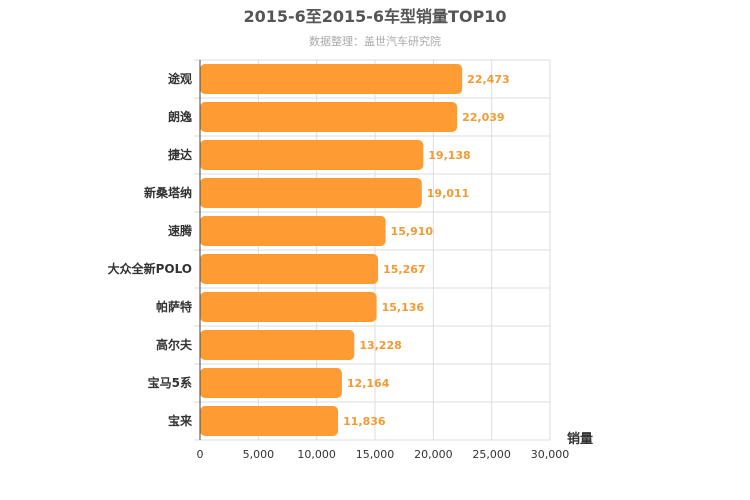 The image size is (750, 500). Describe the element at coordinates (200, 454) in the screenshot. I see `x-tick-label: 0` at that location.